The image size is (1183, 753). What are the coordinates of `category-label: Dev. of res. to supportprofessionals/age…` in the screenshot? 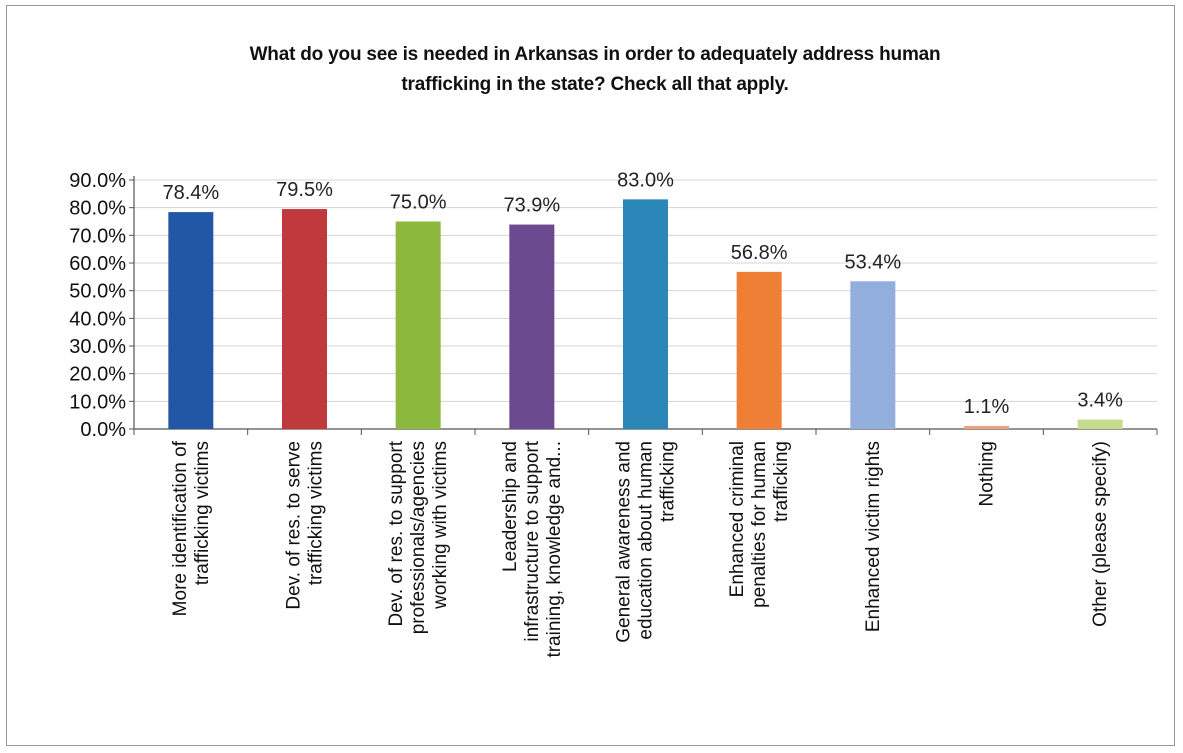 It's located at (418, 537).